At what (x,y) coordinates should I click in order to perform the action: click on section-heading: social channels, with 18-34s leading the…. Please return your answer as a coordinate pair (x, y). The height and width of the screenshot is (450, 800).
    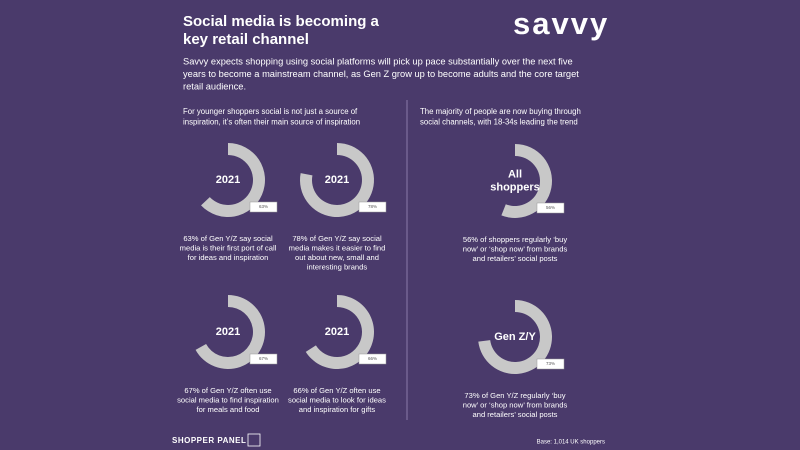
    Looking at the image, I should click on (499, 122).